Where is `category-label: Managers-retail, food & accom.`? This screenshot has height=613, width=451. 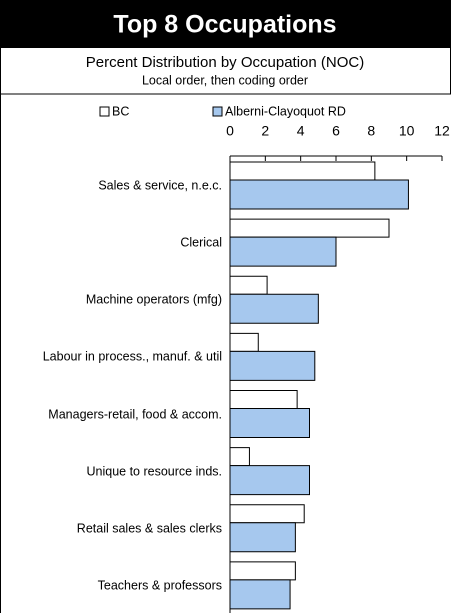
category-label: Managers-retail, food & accom. is located at coordinates (113, 414).